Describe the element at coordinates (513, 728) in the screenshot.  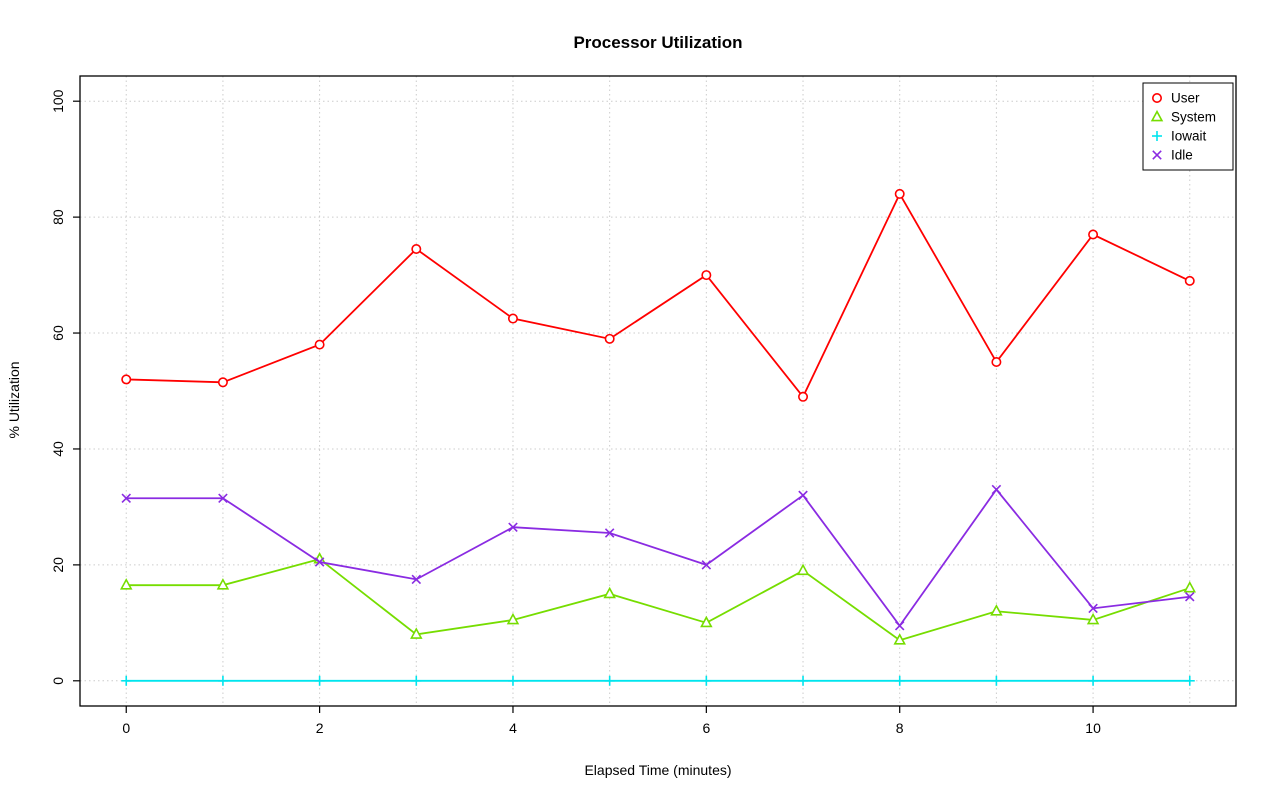
I see `x-tick-label: 4` at that location.